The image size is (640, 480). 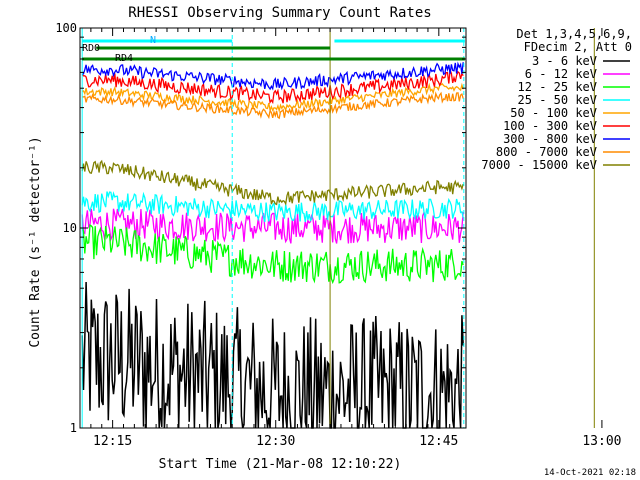 I want to click on legend-entry: 12 - 25 keV, so click(x=574, y=87).